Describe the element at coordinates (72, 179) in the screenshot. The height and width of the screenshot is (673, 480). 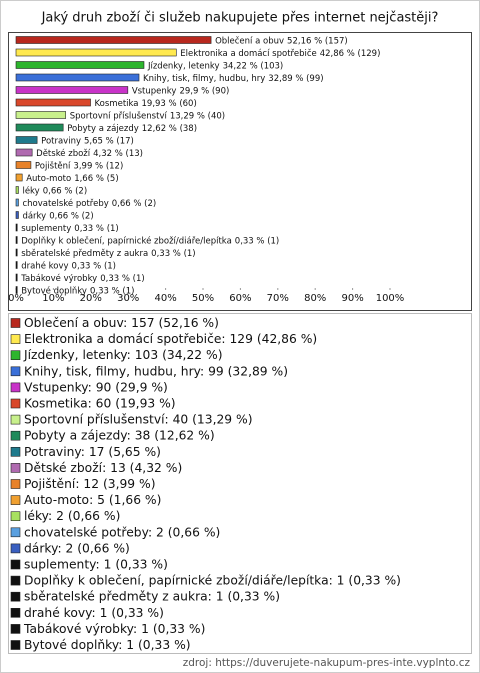
I see `bar-label: Auto-moto 1,66 % (5)` at that location.